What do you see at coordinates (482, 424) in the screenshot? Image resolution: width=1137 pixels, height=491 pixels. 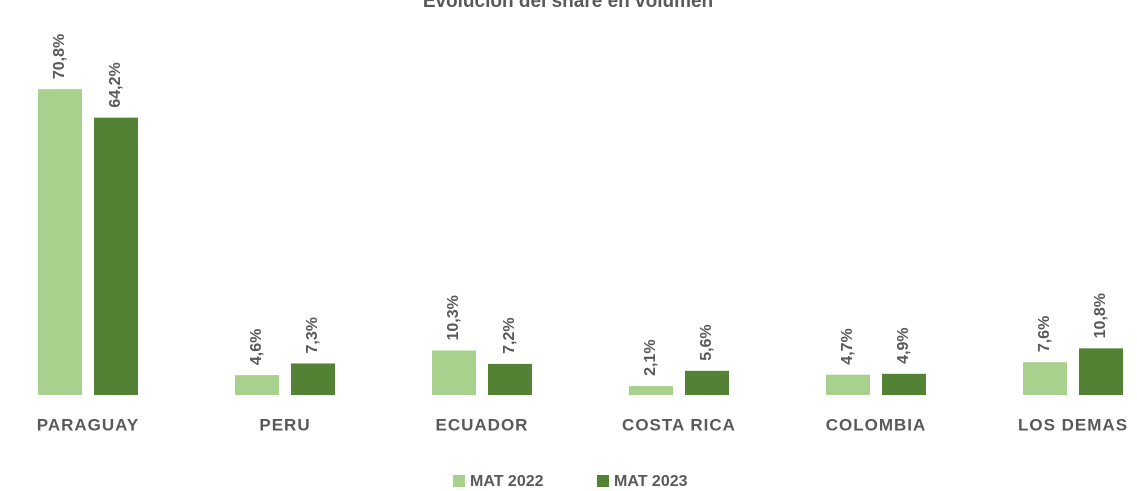 I see `x-tick-label: ECUADOR` at bounding box center [482, 424].